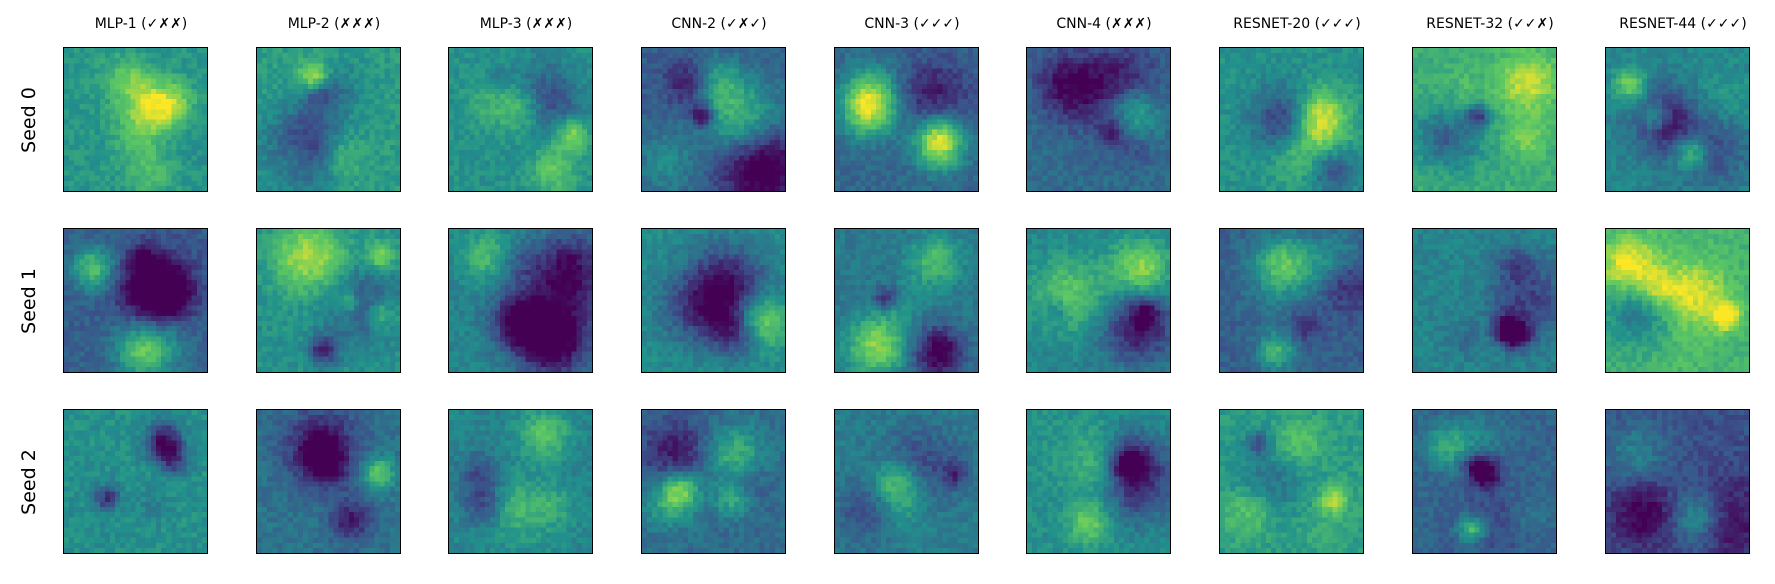  Describe the element at coordinates (1681, 24) in the screenshot. I see `column-title-resnet-44: RESNET-44 (✓✓✓)` at that location.